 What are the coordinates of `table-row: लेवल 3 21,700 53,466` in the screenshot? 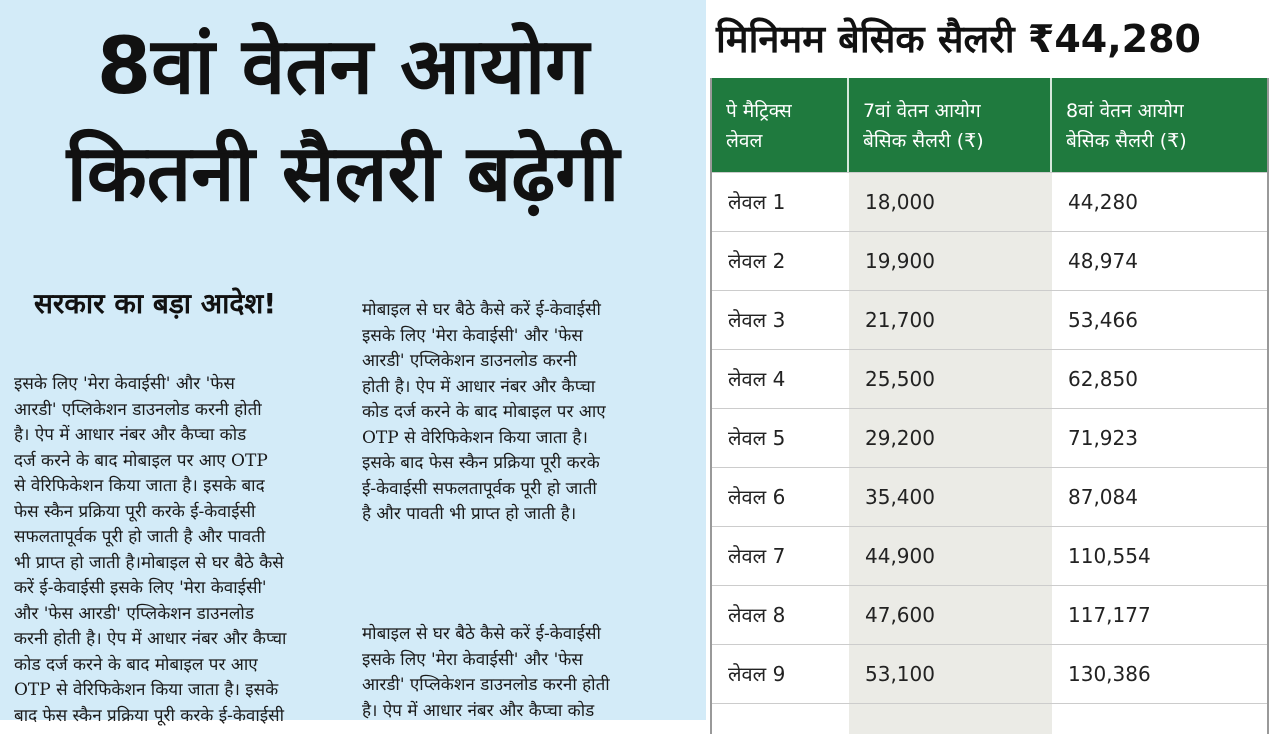 It's located at (989, 319).